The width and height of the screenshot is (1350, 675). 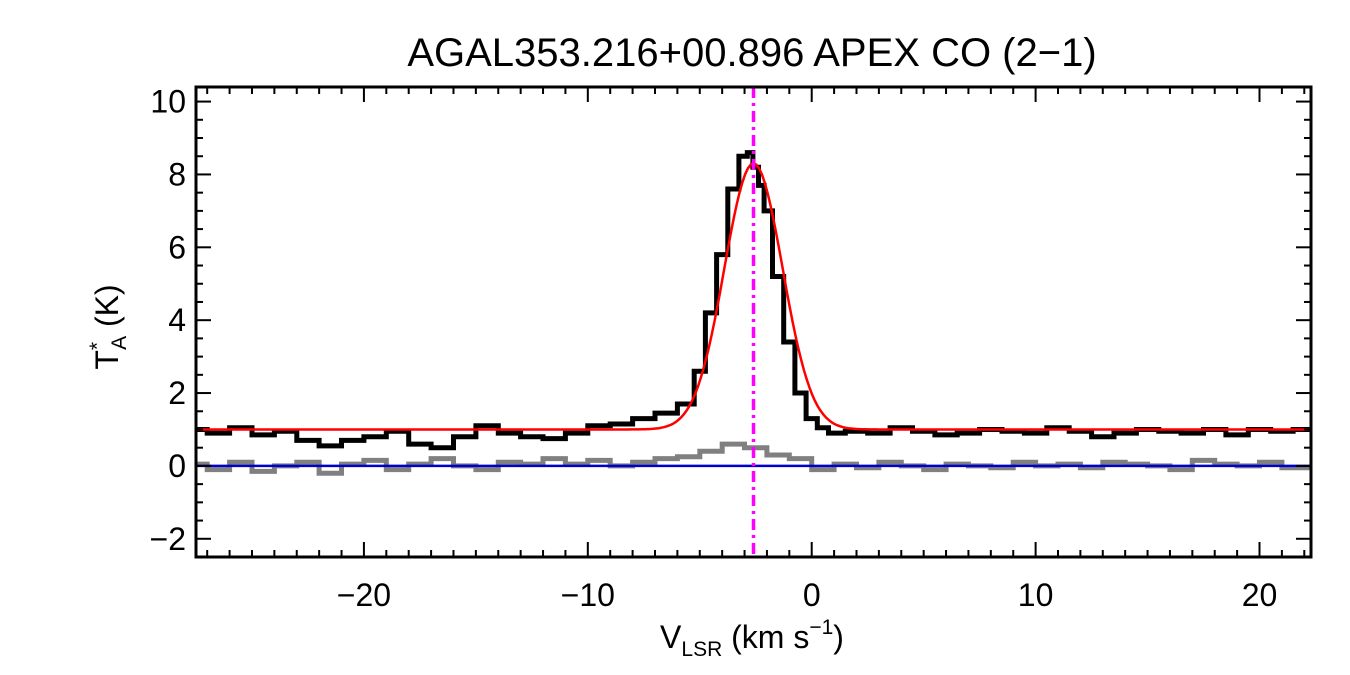 I want to click on y-tick-label: 4, so click(x=177, y=320).